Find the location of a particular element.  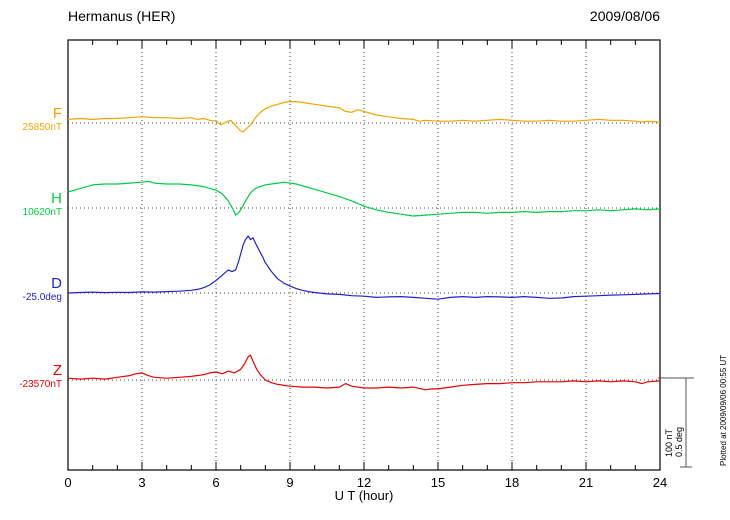

scalebar-label-nt: 100 nT is located at coordinates (669, 442).